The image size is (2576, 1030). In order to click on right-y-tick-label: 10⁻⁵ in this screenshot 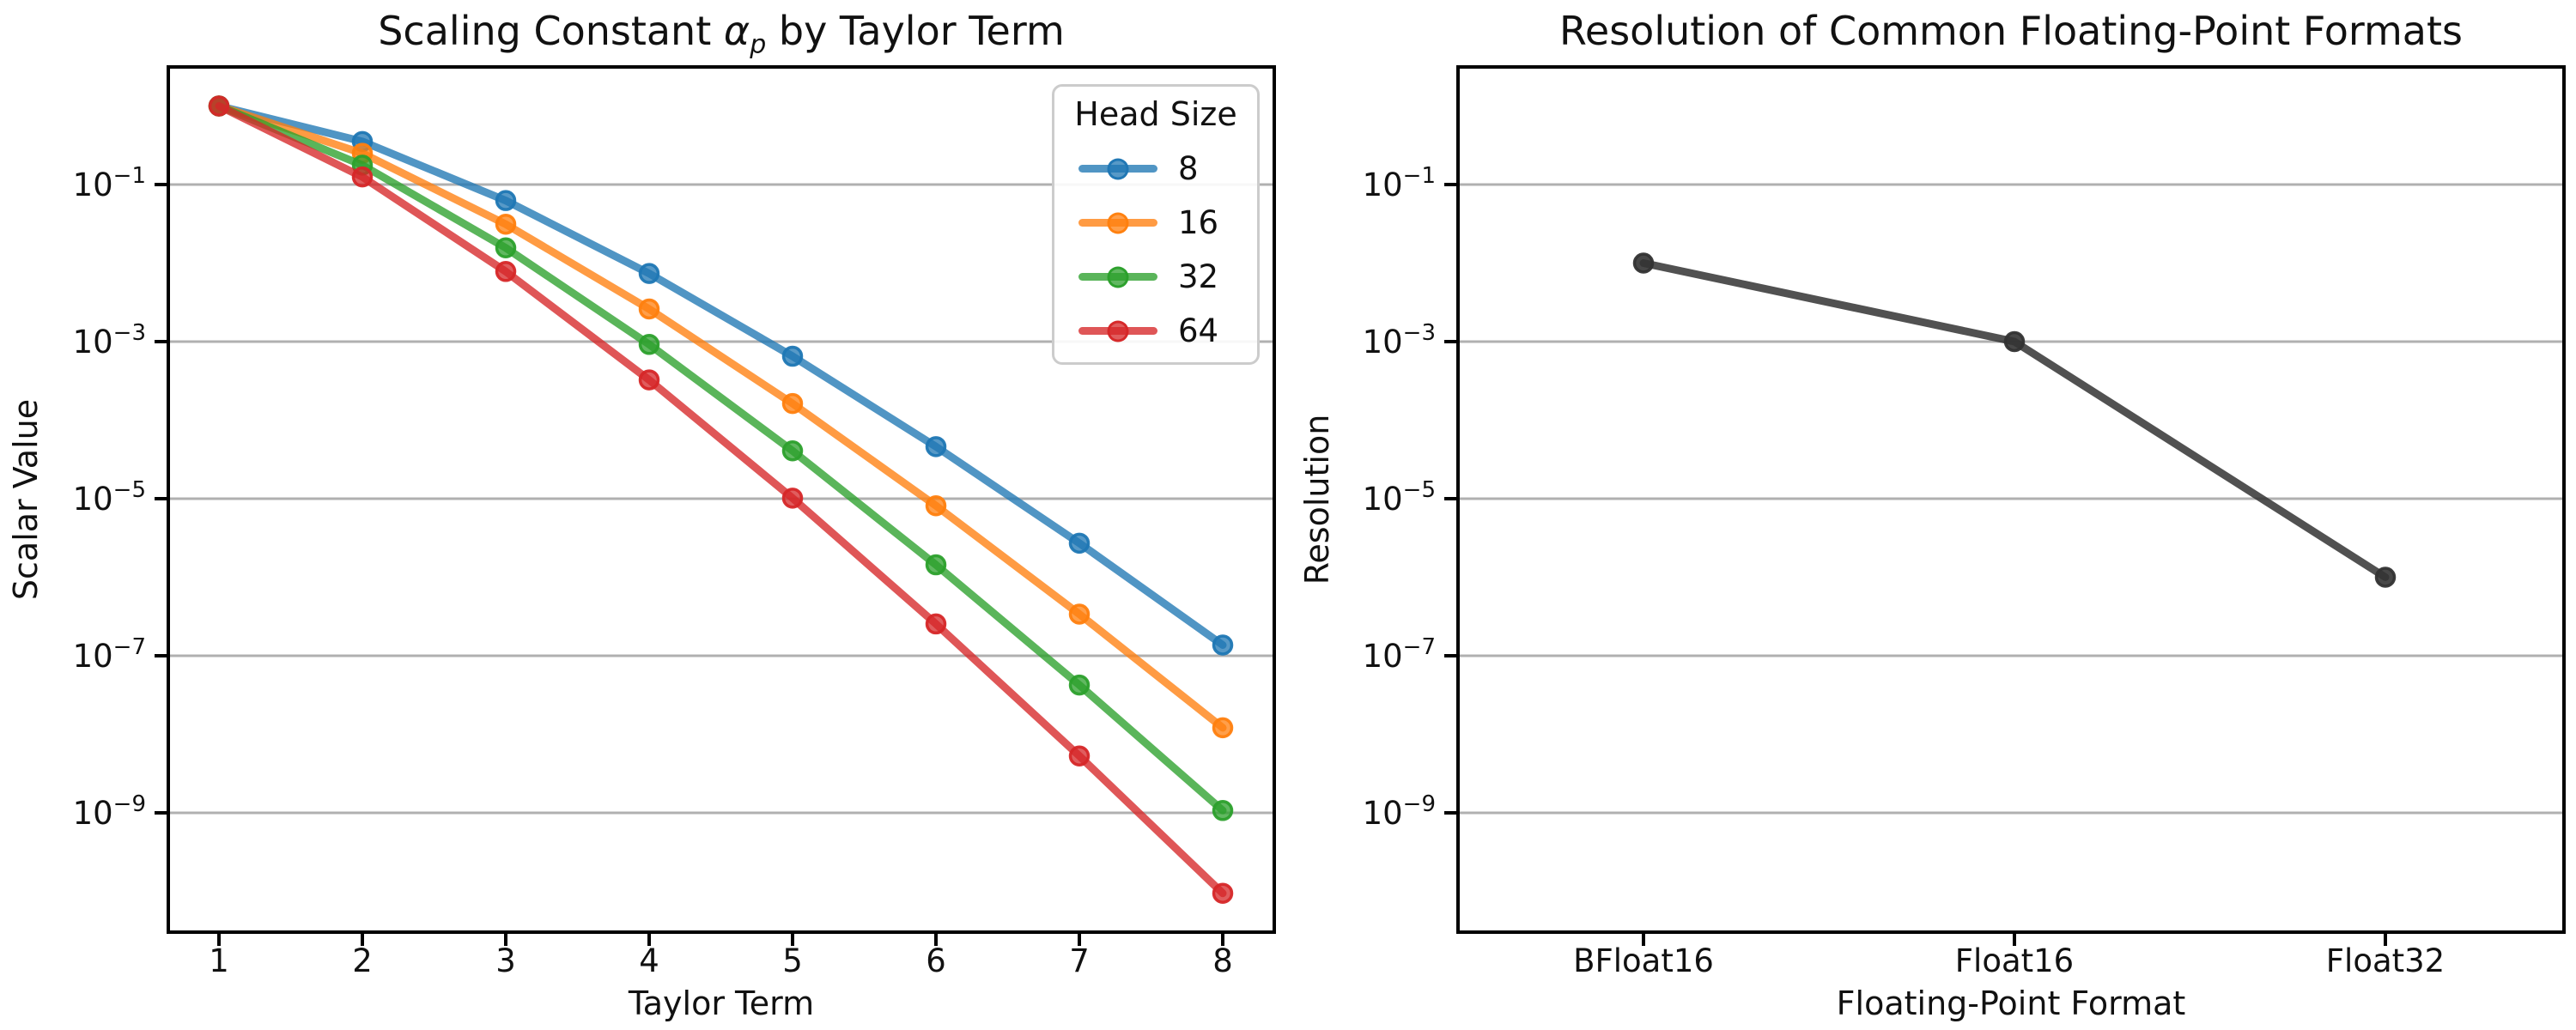, I will do `click(1400, 497)`.